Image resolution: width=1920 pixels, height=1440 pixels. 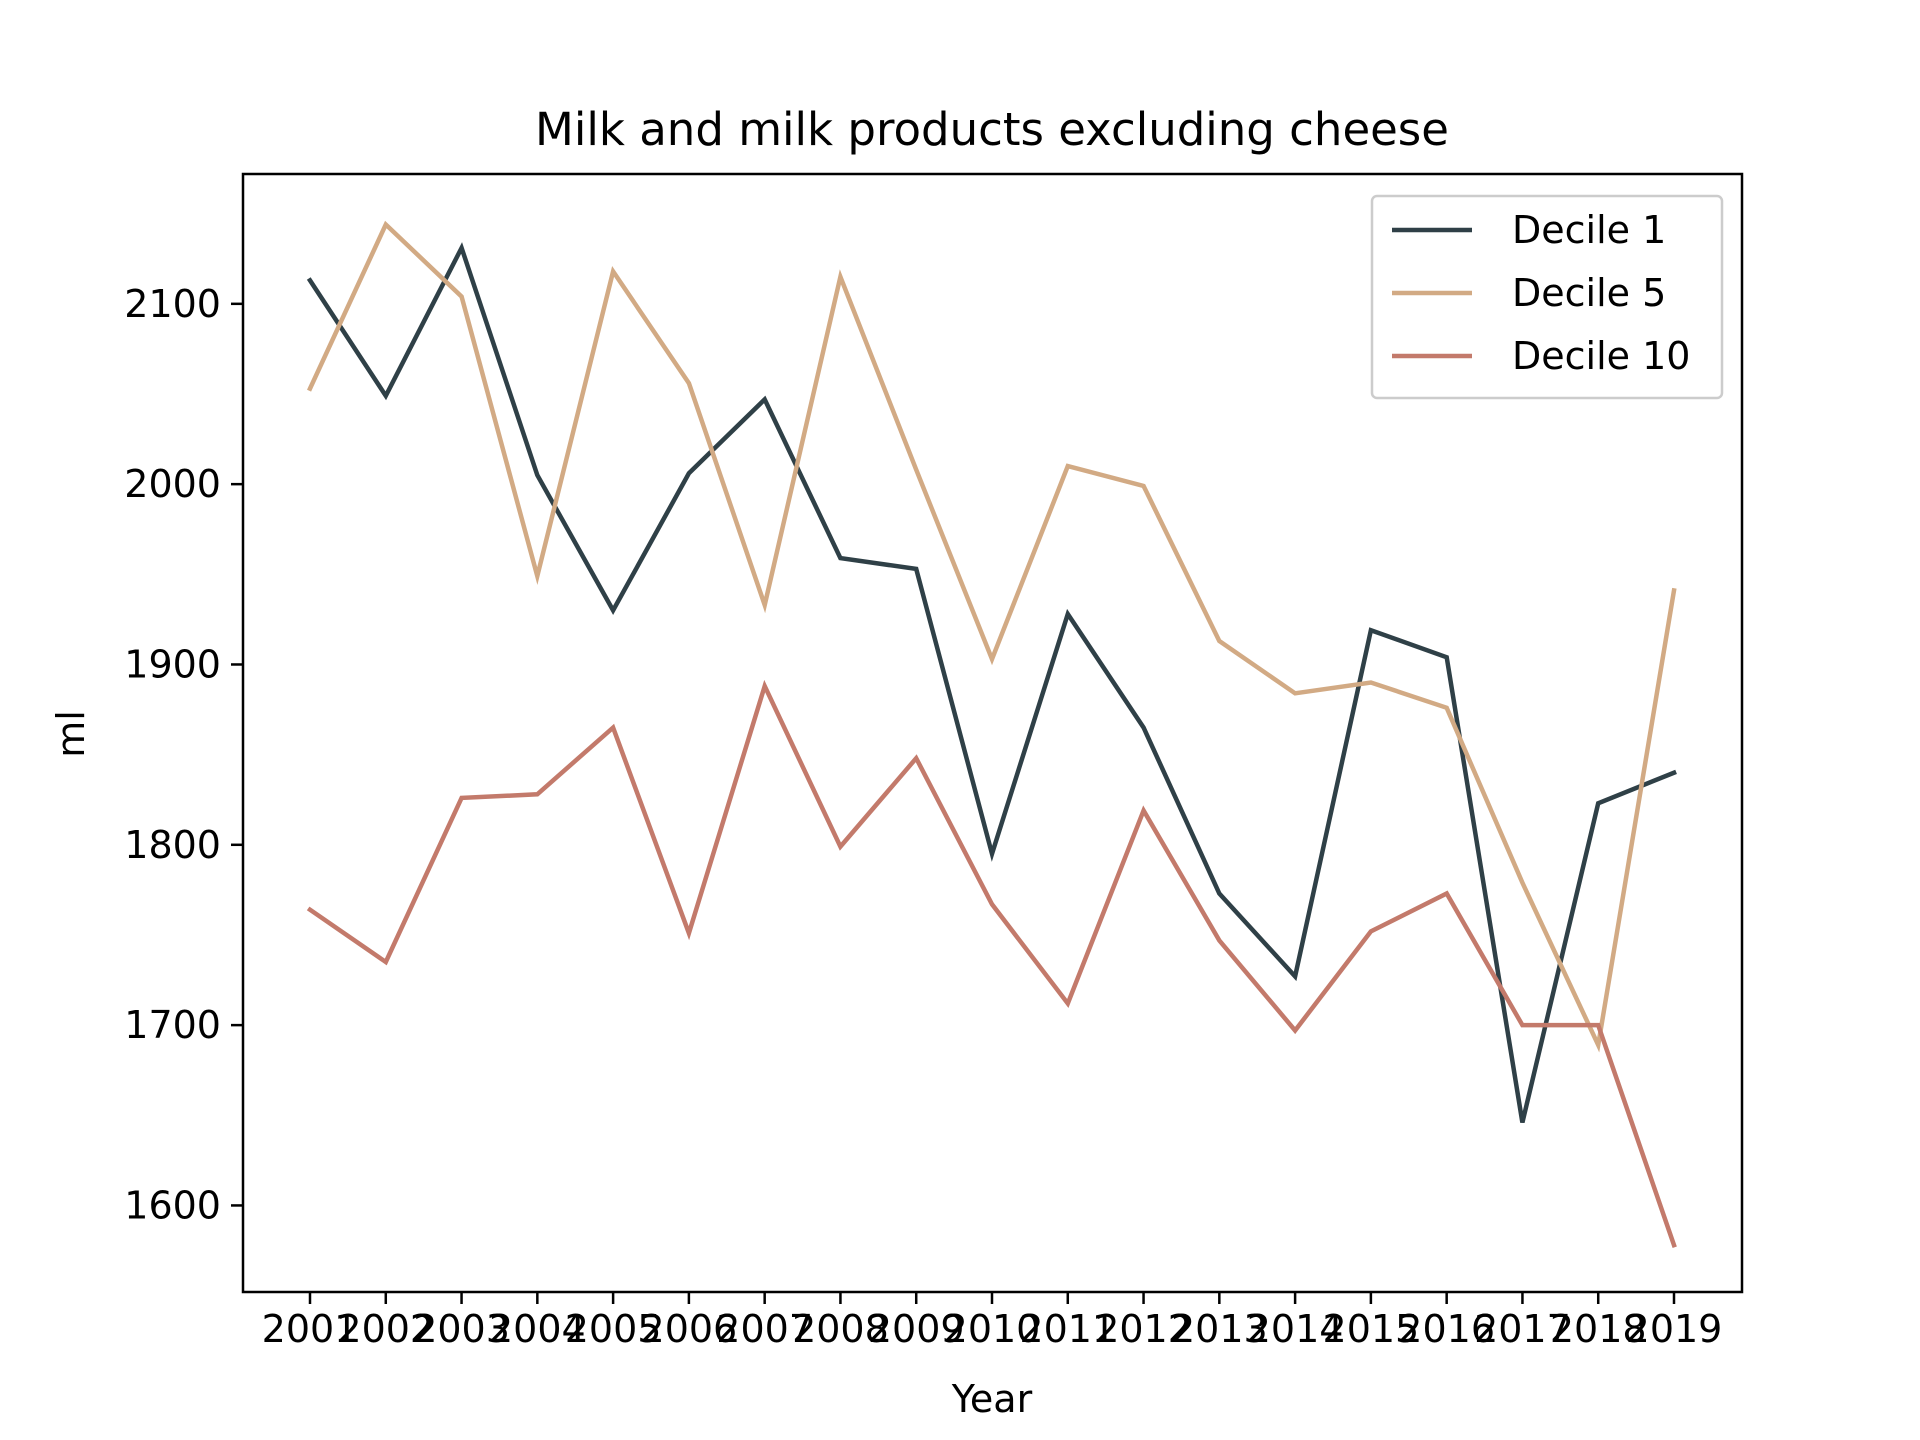 What do you see at coordinates (1067, 1329) in the screenshot?
I see `x-tick-label: 2011` at bounding box center [1067, 1329].